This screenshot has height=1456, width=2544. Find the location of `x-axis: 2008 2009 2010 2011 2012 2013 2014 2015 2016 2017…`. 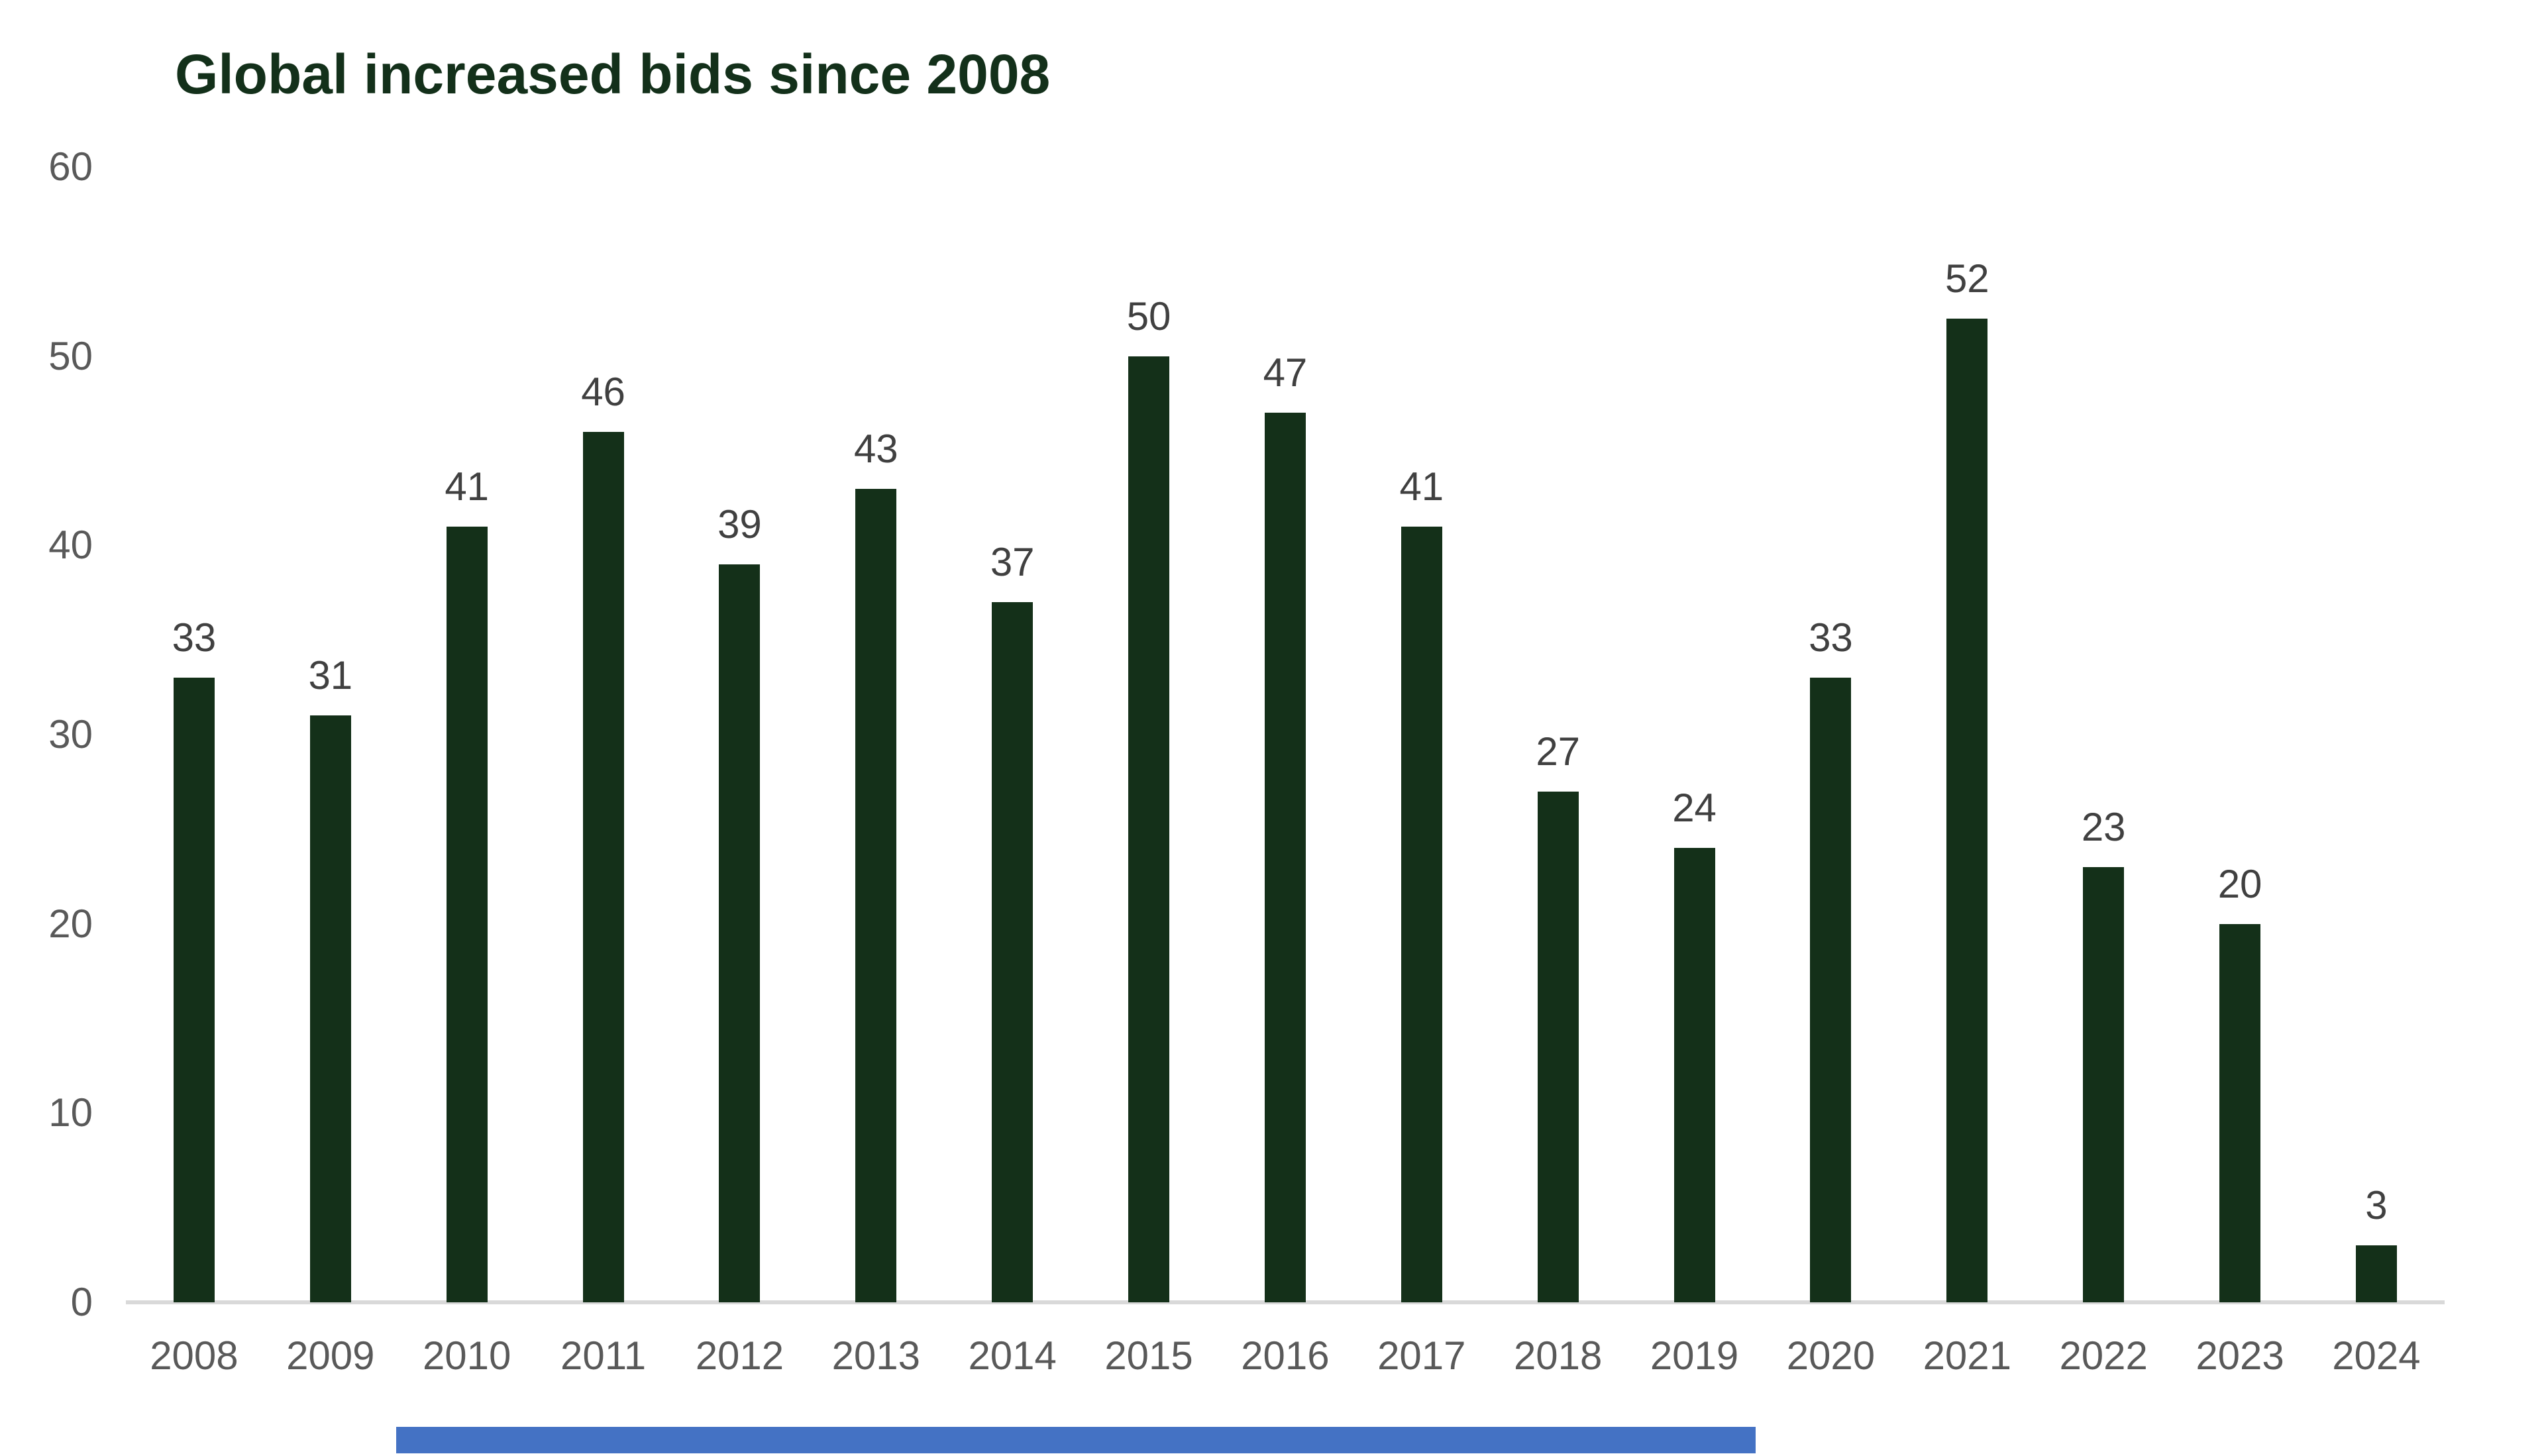

x-axis: 2008 2009 2010 2011 2012 2013 2014 2015 2016 2017… is located at coordinates (1285, 1355).